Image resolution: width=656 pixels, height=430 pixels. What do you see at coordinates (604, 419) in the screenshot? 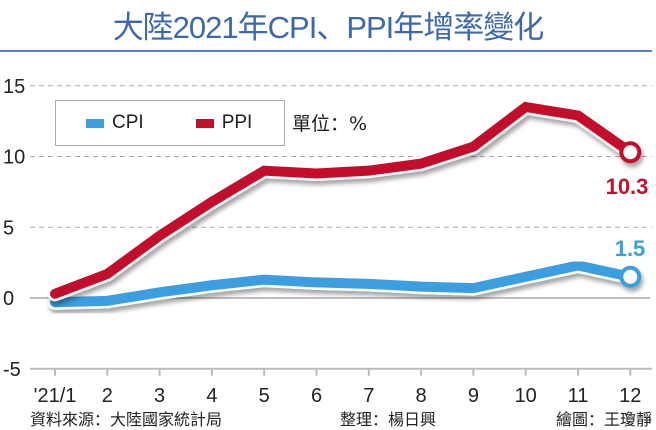
I see `designer-credit: 繪圖：王瓊靜` at bounding box center [604, 419].